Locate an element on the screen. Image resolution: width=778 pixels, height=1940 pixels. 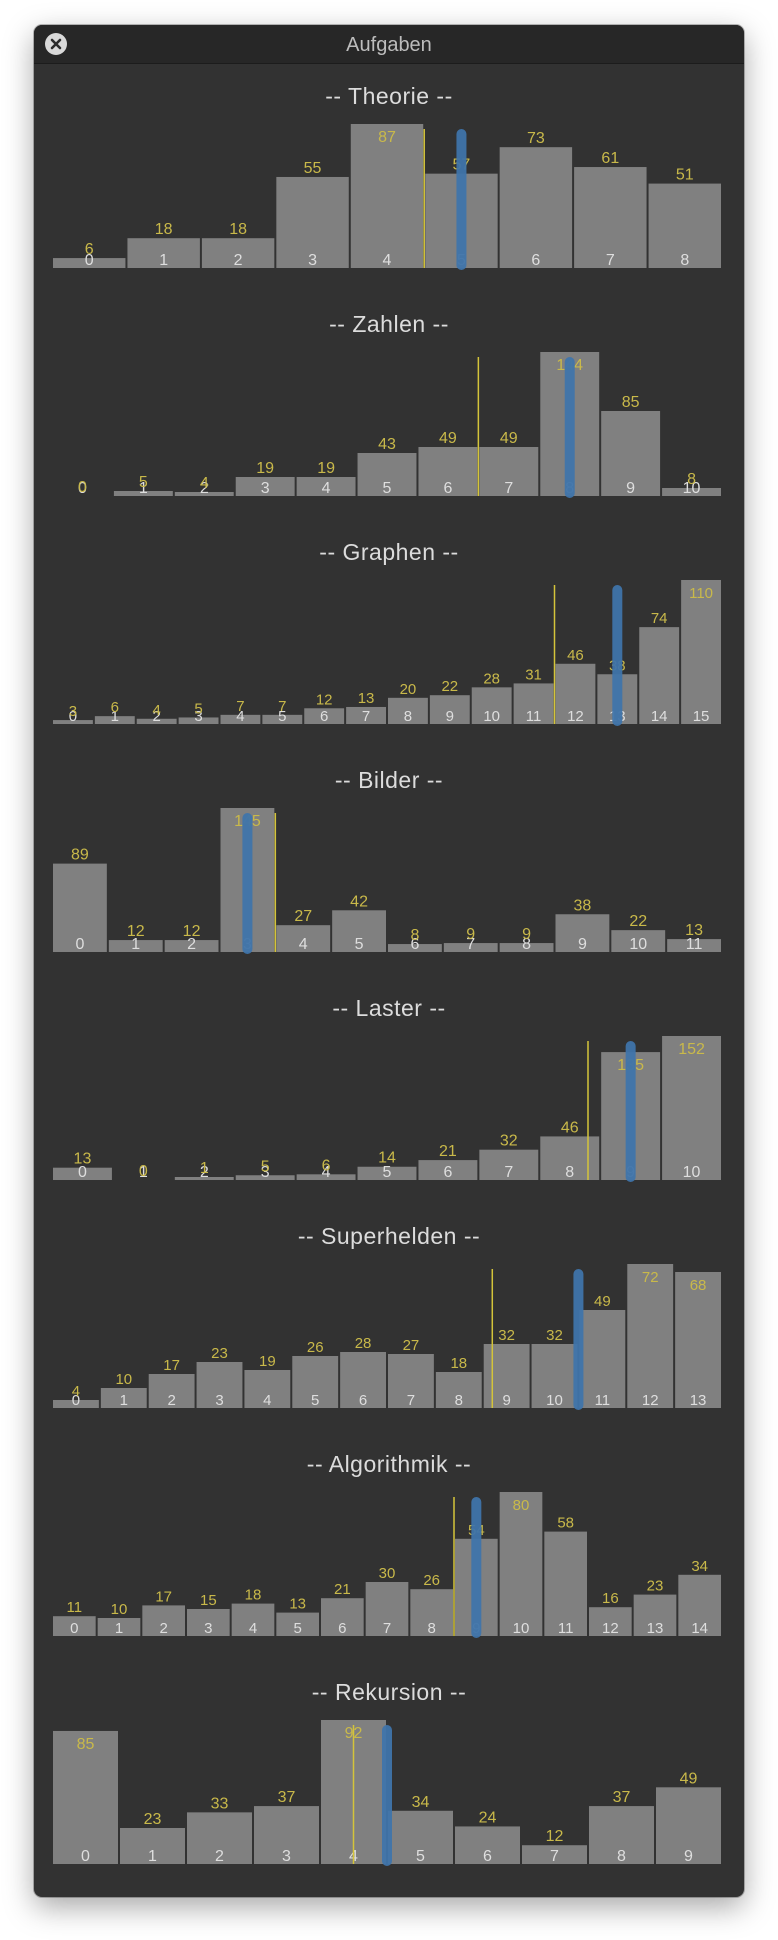
category-label: 4 is located at coordinates (240, 716).